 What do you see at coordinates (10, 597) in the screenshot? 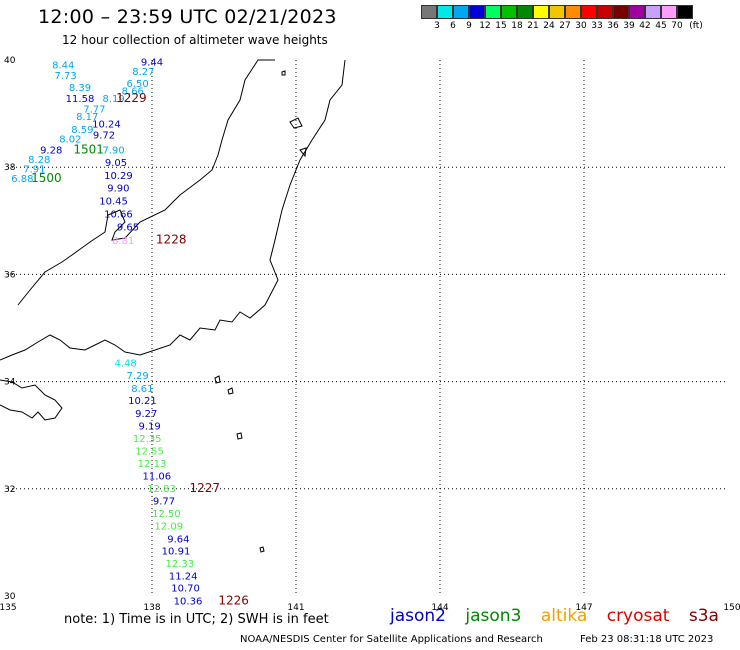
I see `lat-label: 30` at bounding box center [10, 597].